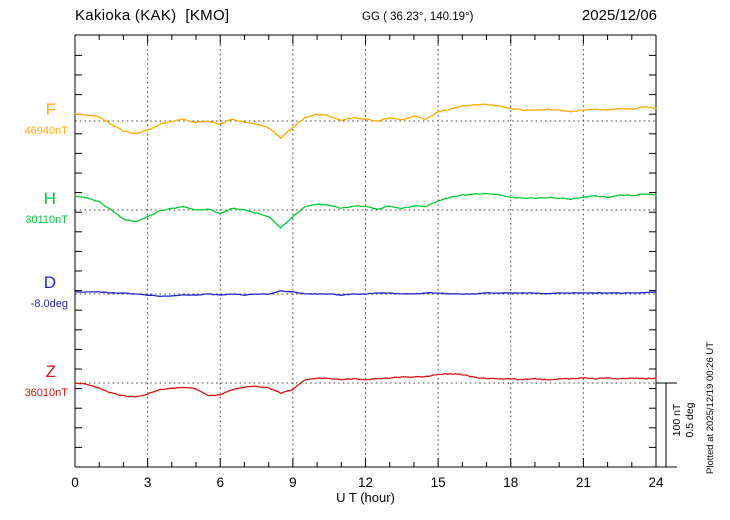  What do you see at coordinates (710, 407) in the screenshot?
I see `plotted-at-note: Plotted at 2025/12/19 00:26 UT` at bounding box center [710, 407].